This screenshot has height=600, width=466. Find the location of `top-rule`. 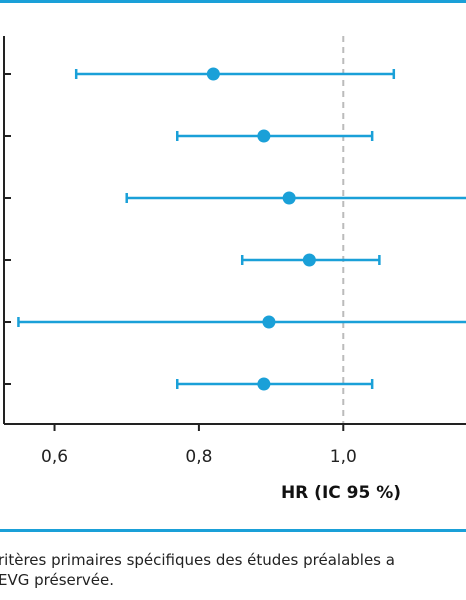

top-rule is located at coordinates (233, 1).